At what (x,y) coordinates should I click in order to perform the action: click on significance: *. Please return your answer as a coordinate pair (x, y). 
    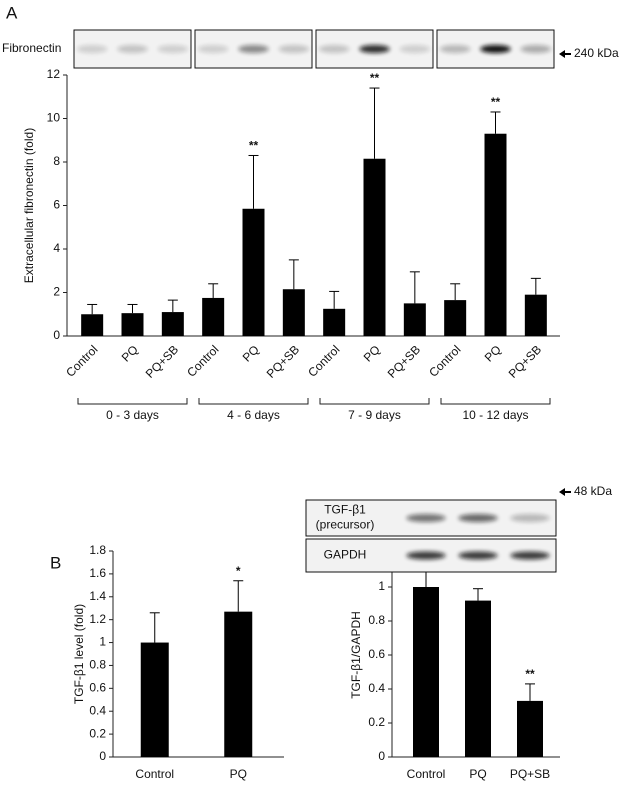
    Looking at the image, I should click on (238, 571).